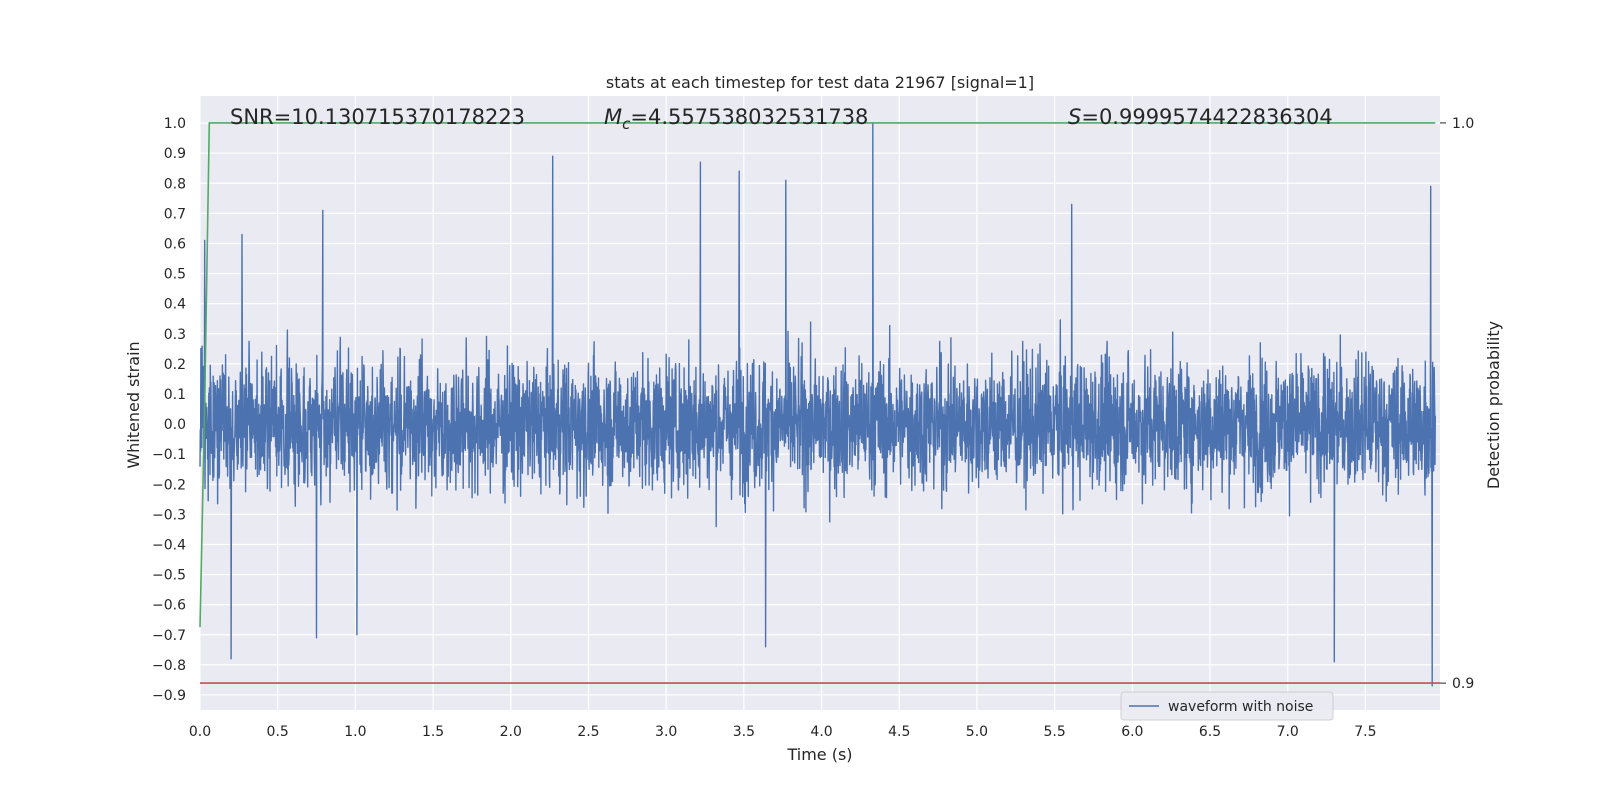 The image size is (1600, 800). Describe the element at coordinates (1074, 117) in the screenshot. I see `detection-score-symbol: S` at that location.